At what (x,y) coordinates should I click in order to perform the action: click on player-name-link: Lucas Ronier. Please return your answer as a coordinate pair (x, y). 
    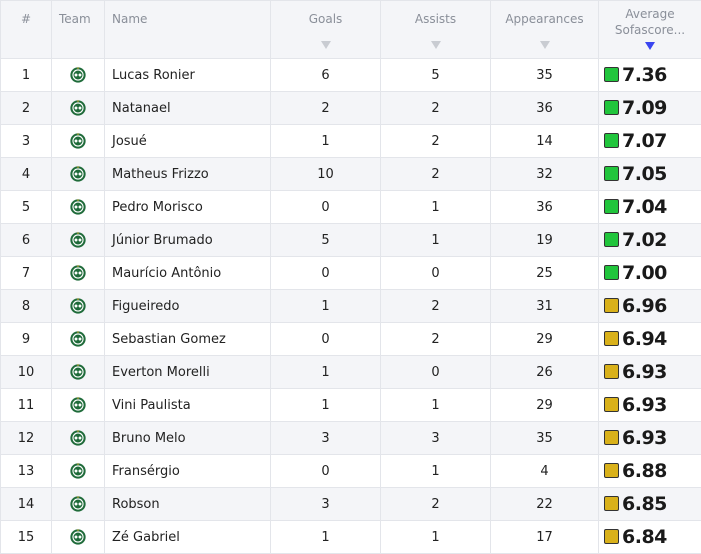
    Looking at the image, I should click on (188, 75).